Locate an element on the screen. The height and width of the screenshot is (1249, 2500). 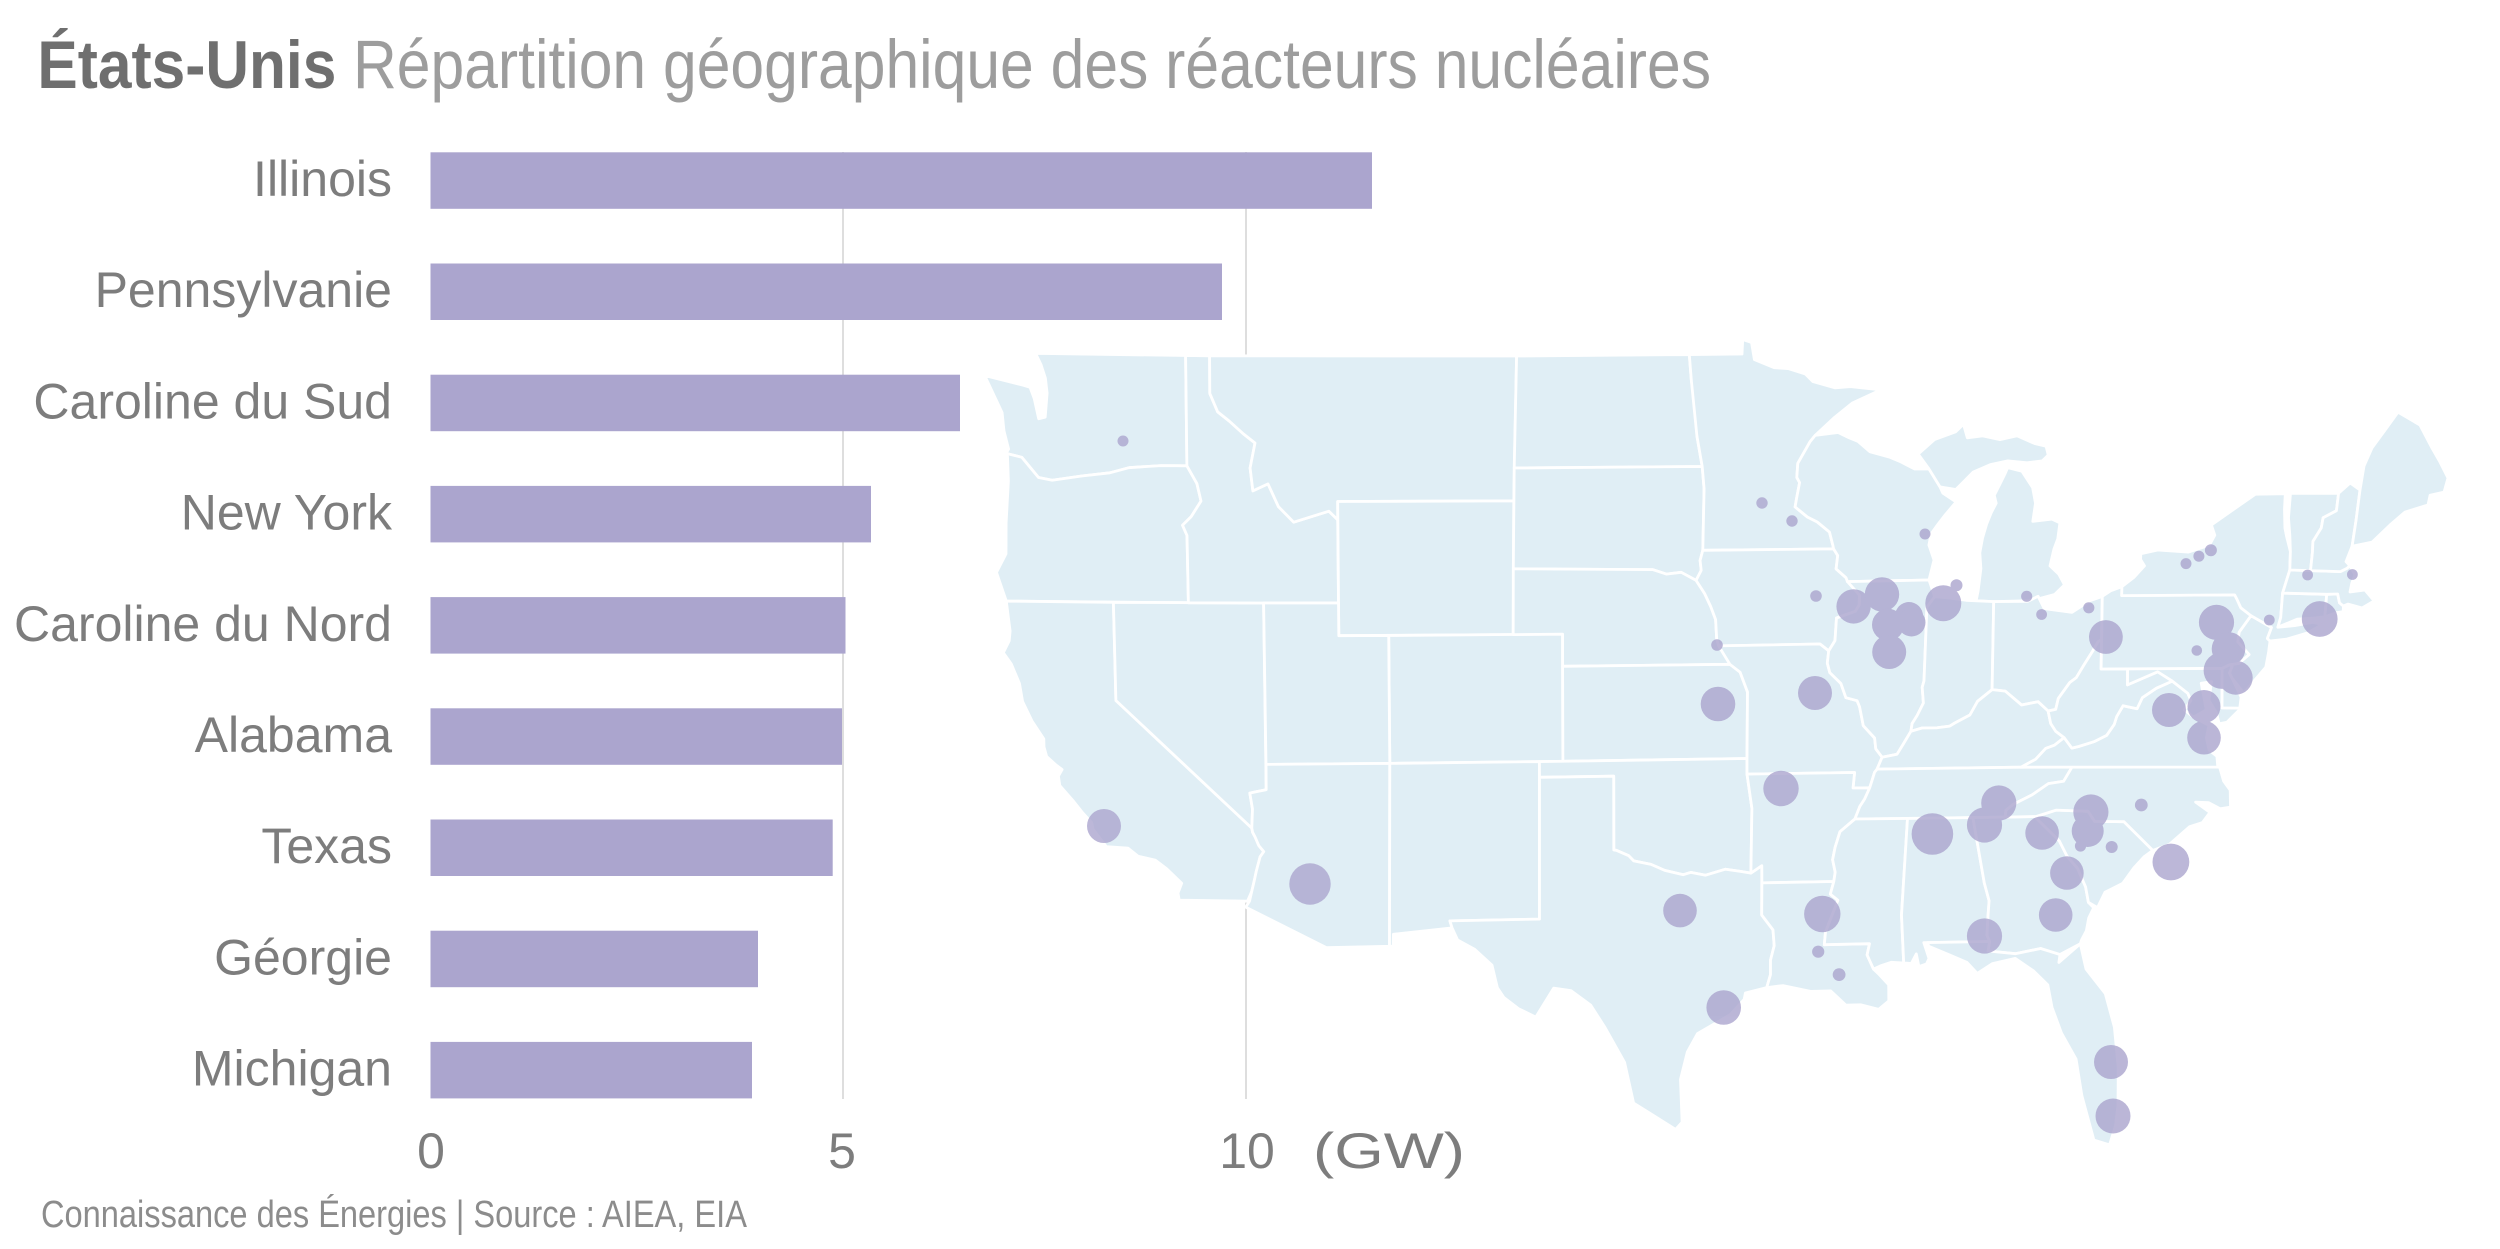
svg-text: États-Unis is located at coordinates (186, 65).